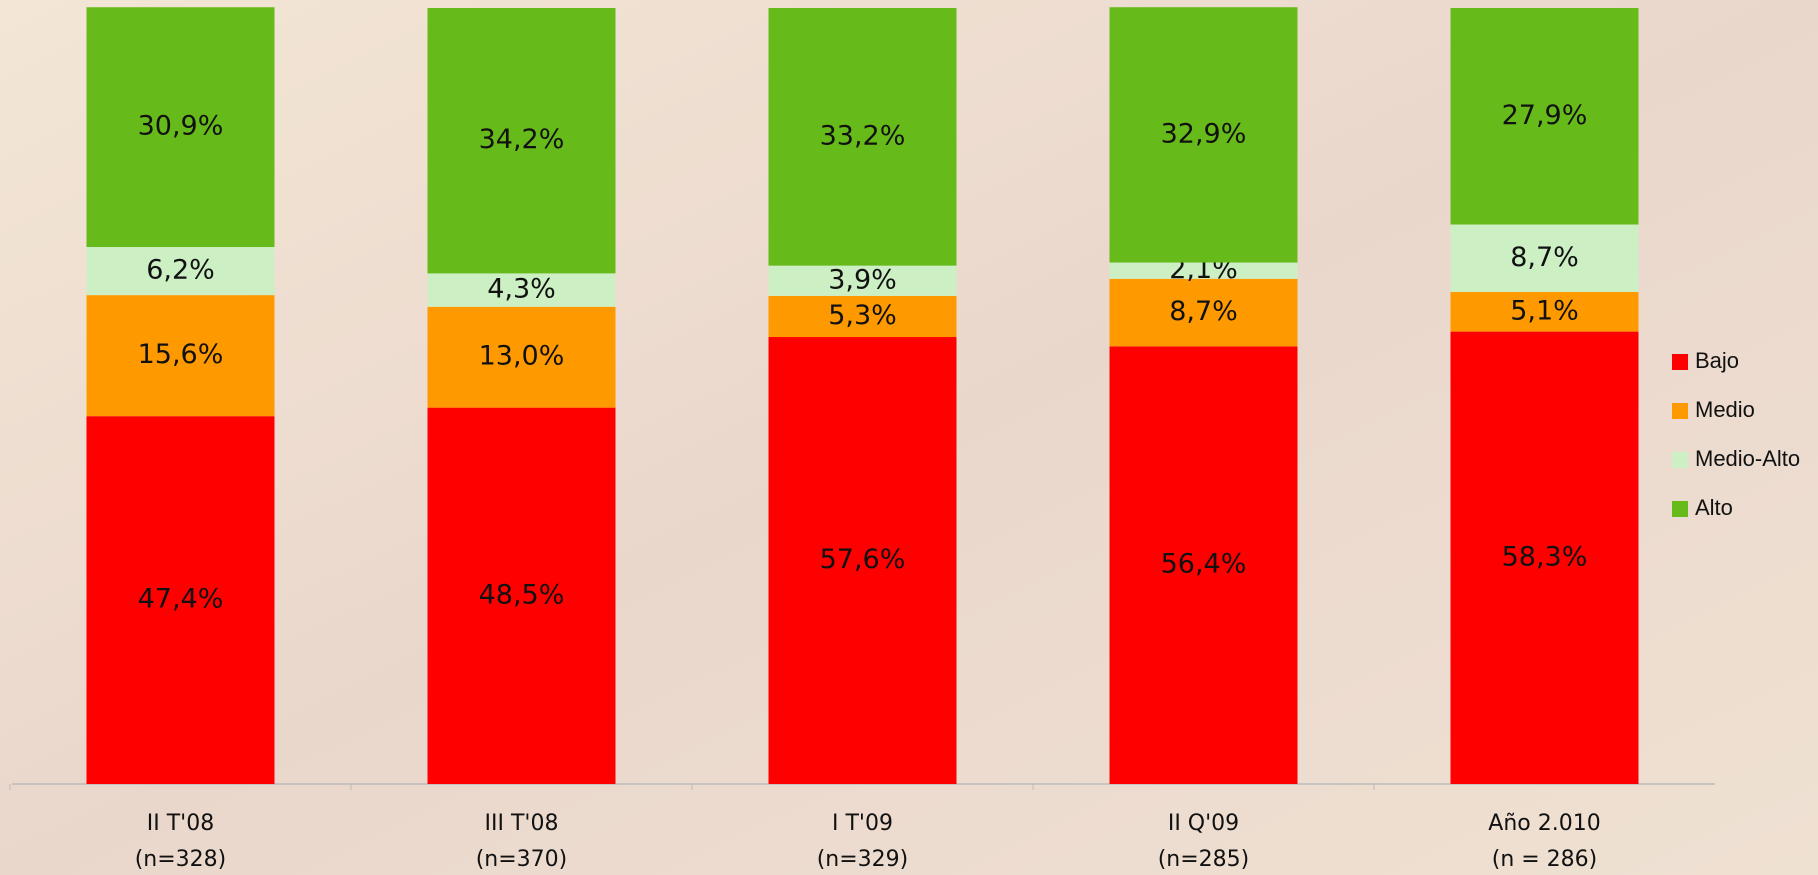 The image size is (1818, 875). I want to click on x-tick-label: I T'09, so click(862, 823).